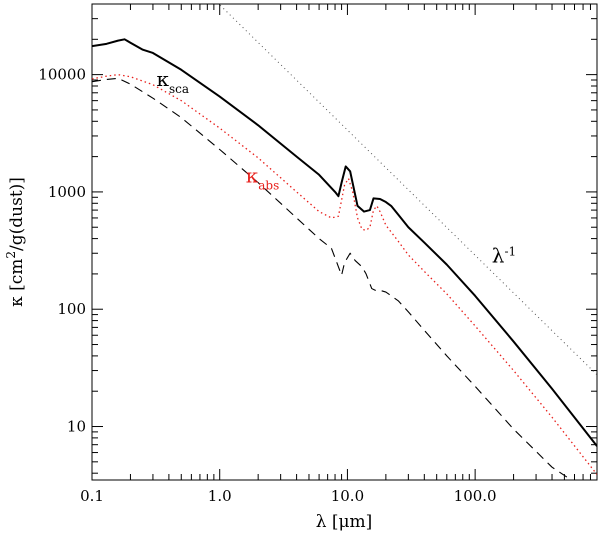 This screenshot has width=600, height=535. Describe the element at coordinates (173, 81) in the screenshot. I see `annotation-kappa-sca: κsca` at that location.